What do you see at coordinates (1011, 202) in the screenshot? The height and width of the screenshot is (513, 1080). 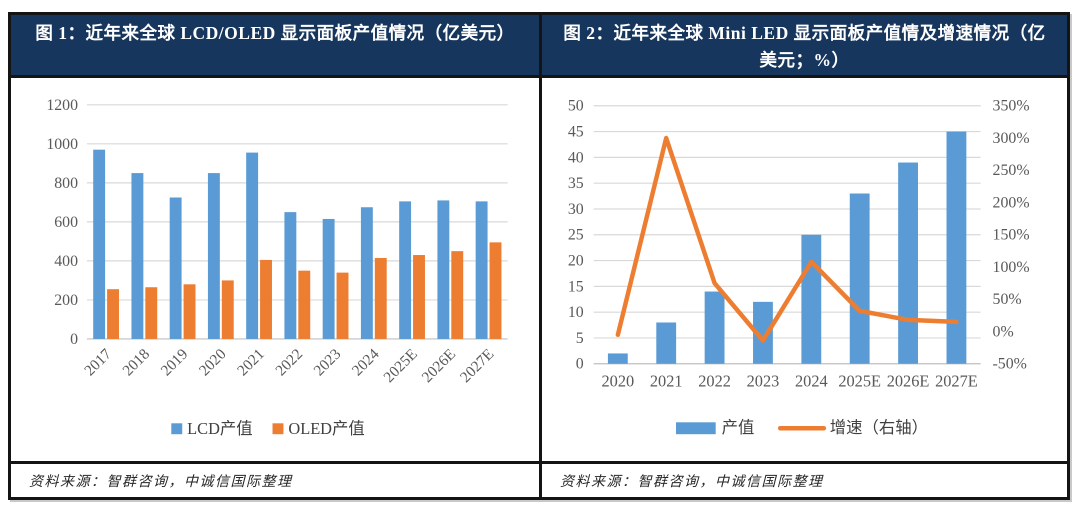 I see `svg-text: 200%` at bounding box center [1011, 202].